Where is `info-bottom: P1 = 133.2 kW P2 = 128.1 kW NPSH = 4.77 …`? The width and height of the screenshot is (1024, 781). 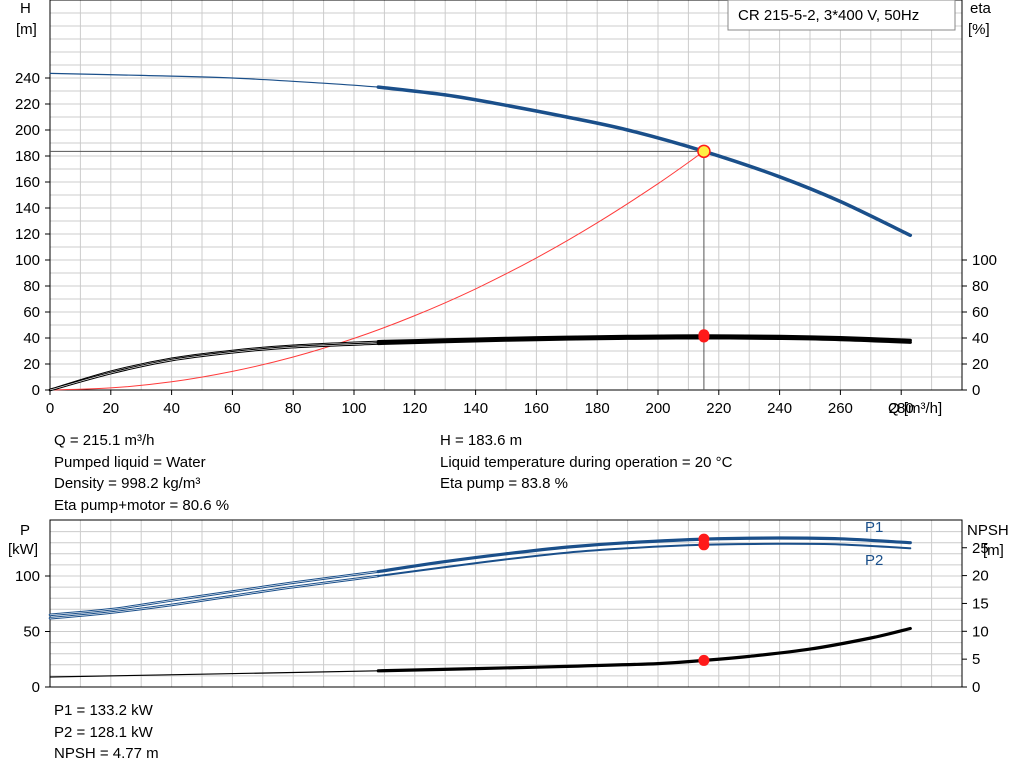 info-bottom: P1 = 133.2 kW P2 = 128.1 kW NPSH = 4.77 … is located at coordinates (106, 732).